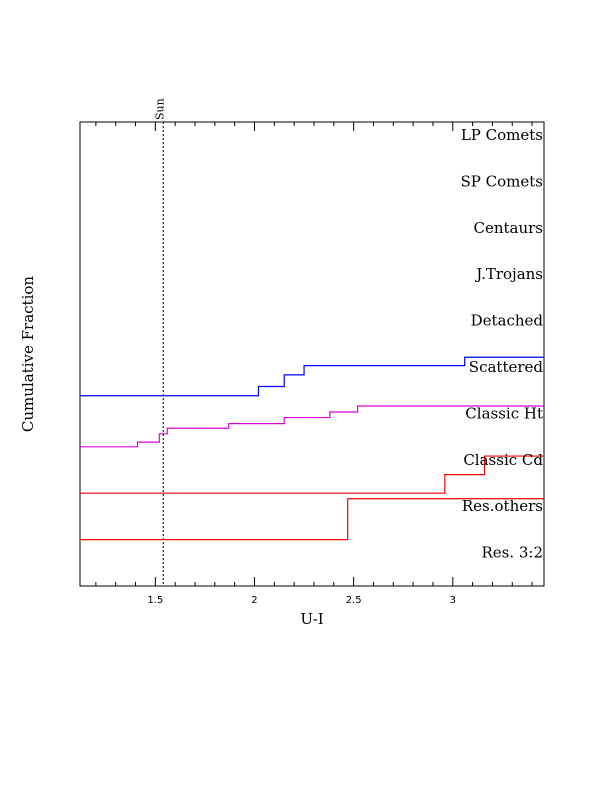  I want to click on panel-label: Classic Cd, so click(503, 460).